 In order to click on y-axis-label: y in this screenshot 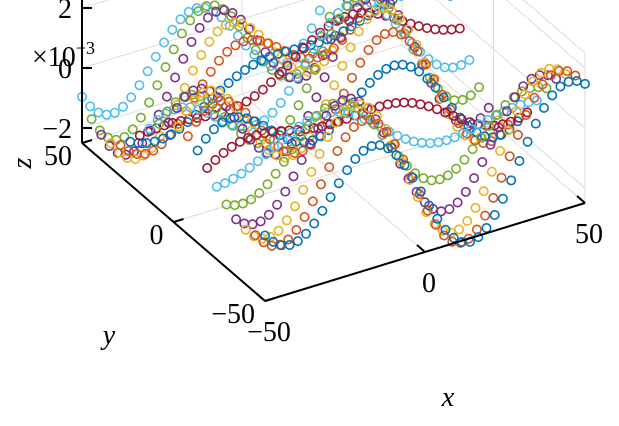, I will do `click(108, 335)`.